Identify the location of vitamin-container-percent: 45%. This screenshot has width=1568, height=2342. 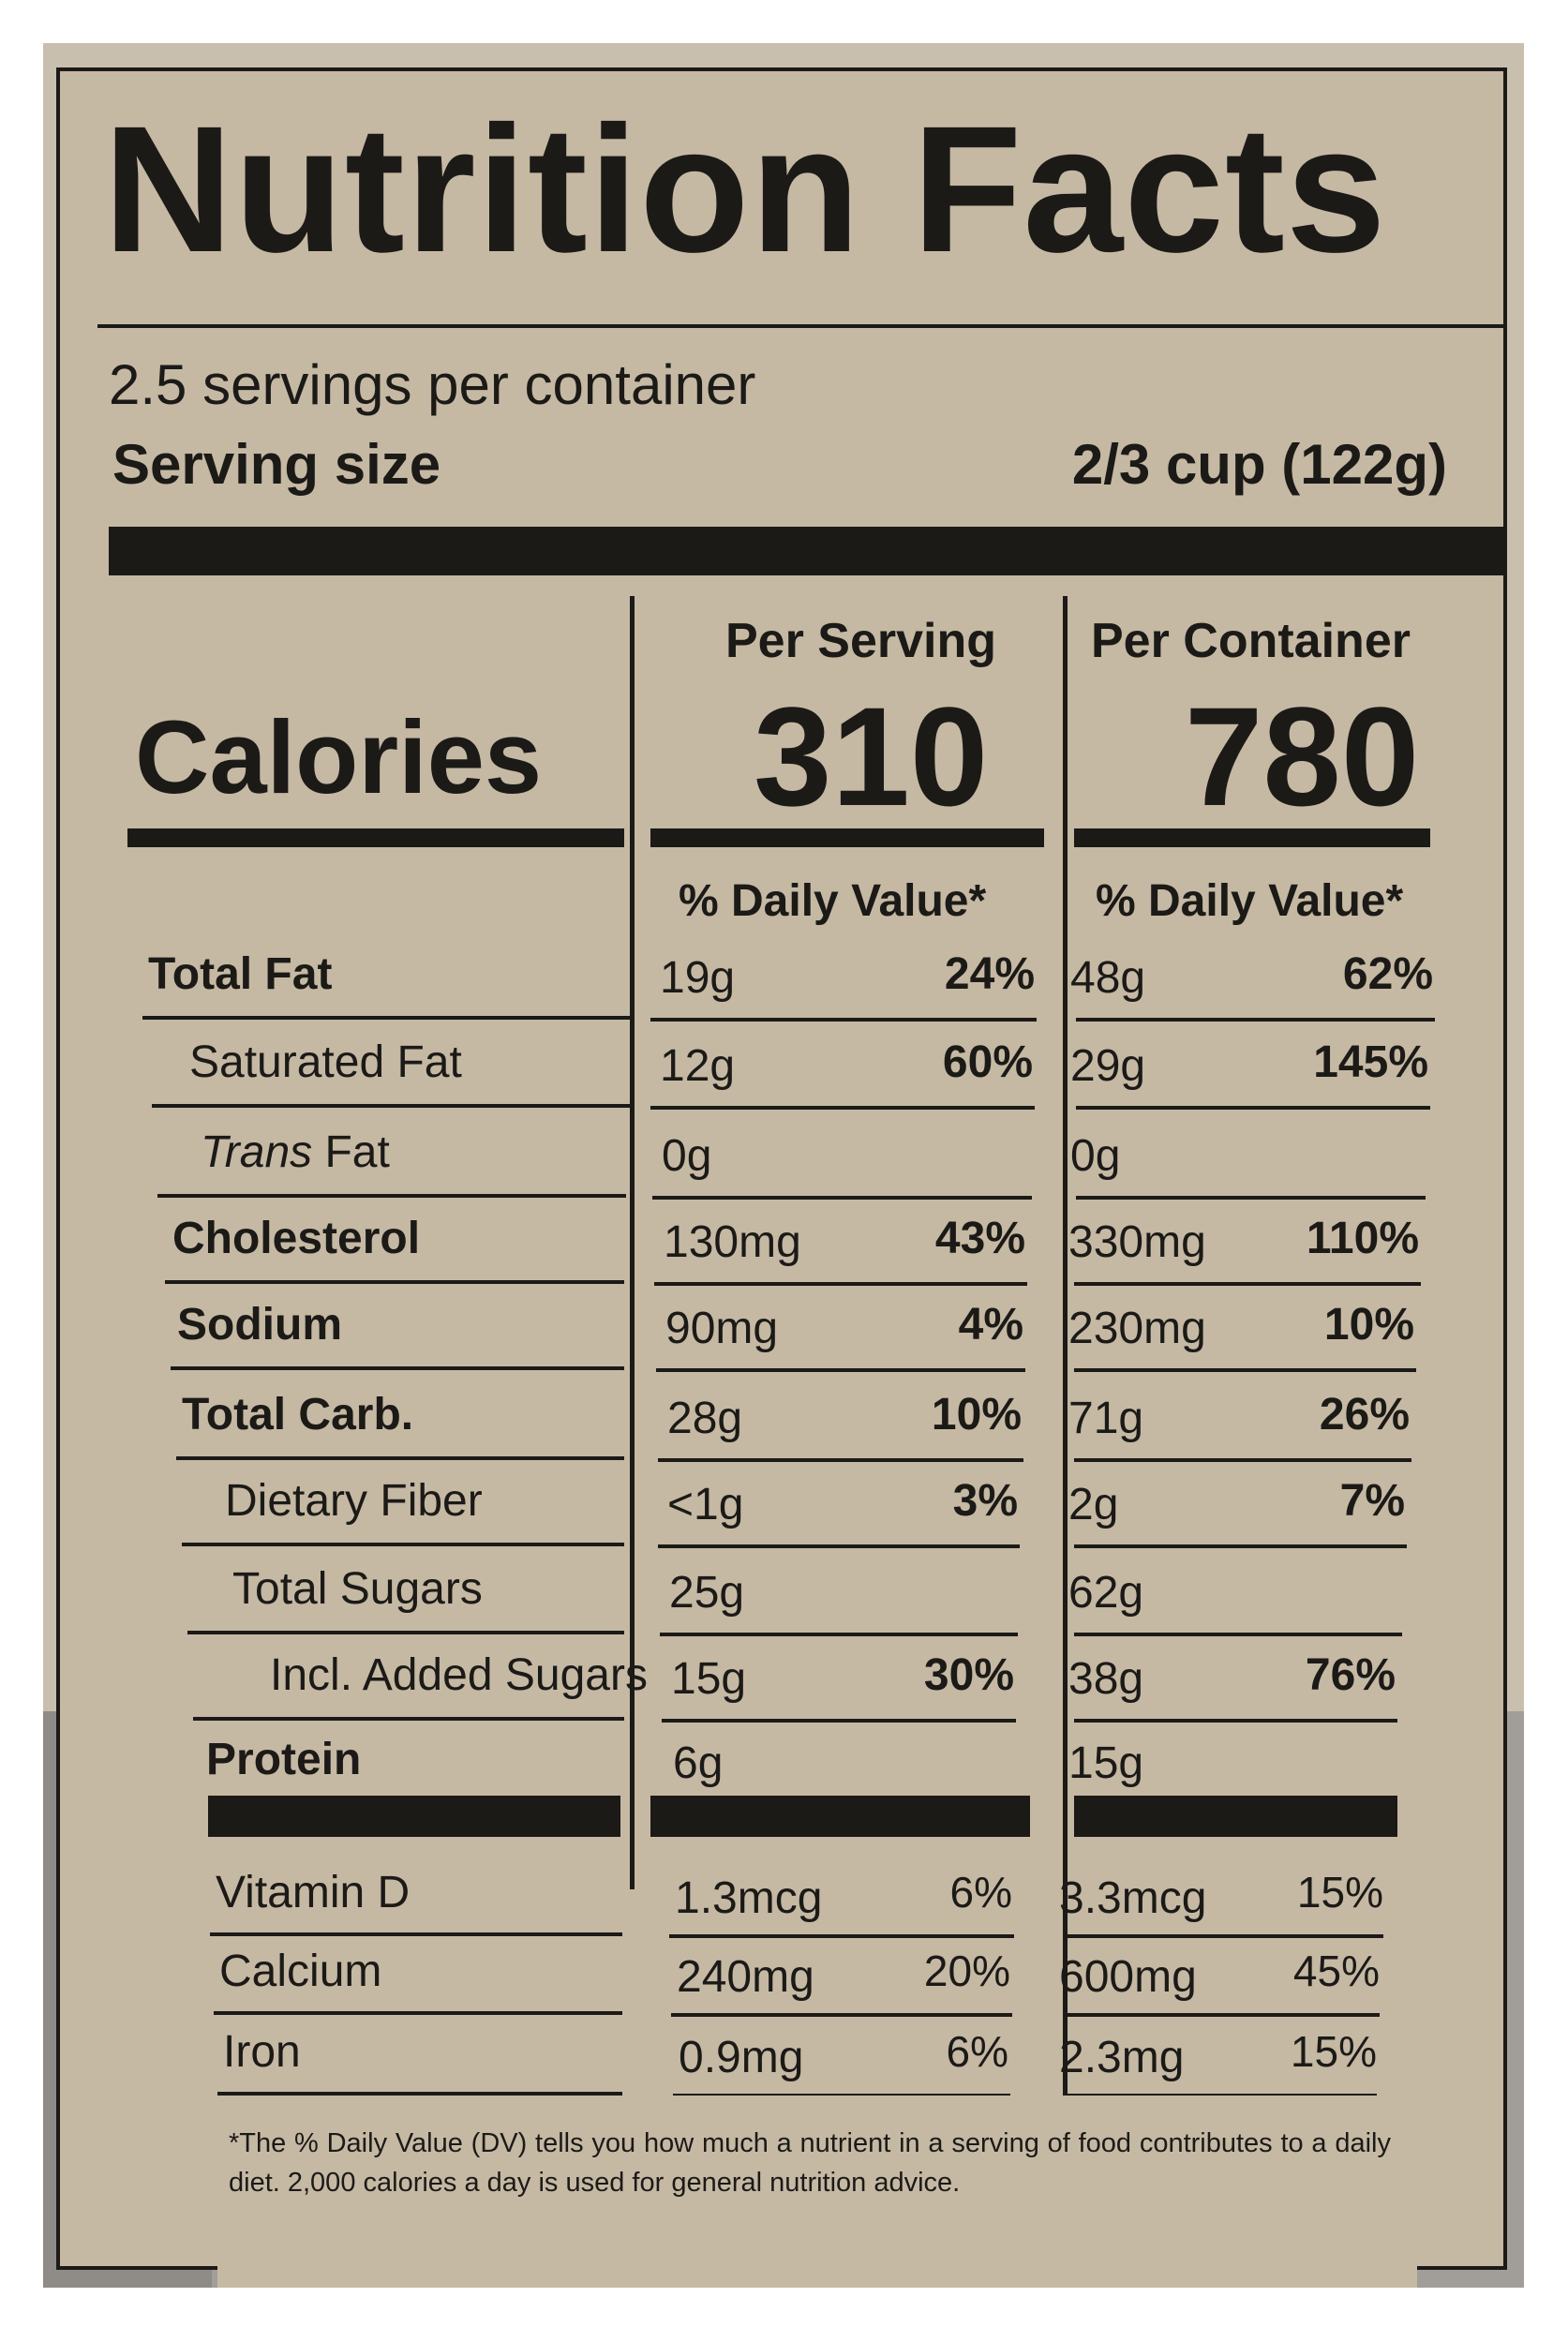
(1336, 1971).